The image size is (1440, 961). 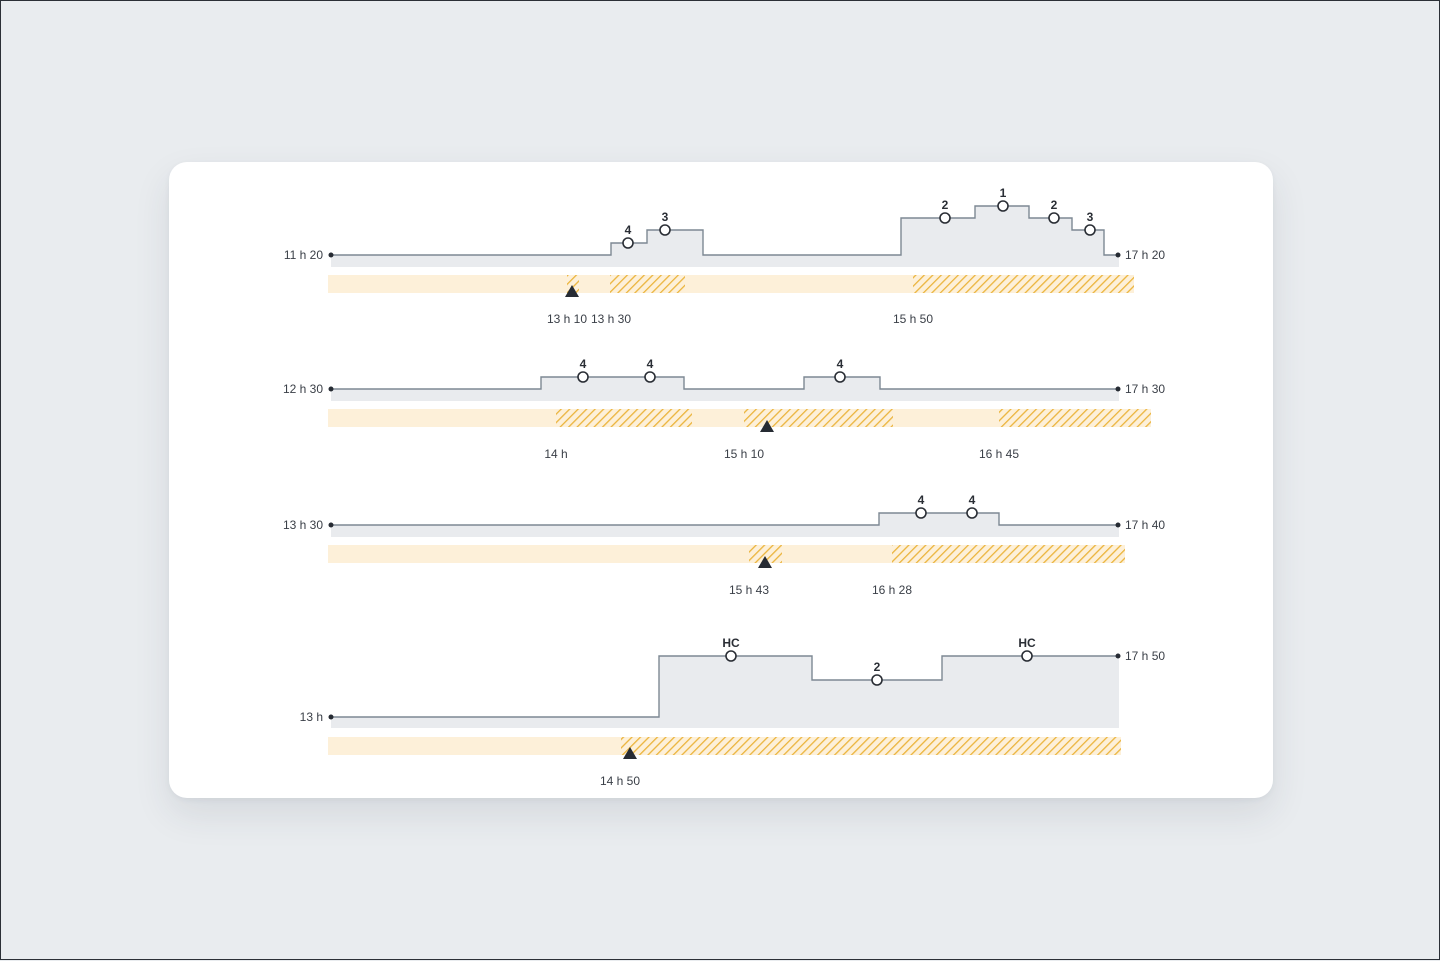 What do you see at coordinates (744, 454) in the screenshot?
I see `tick-label: 15 h 10` at bounding box center [744, 454].